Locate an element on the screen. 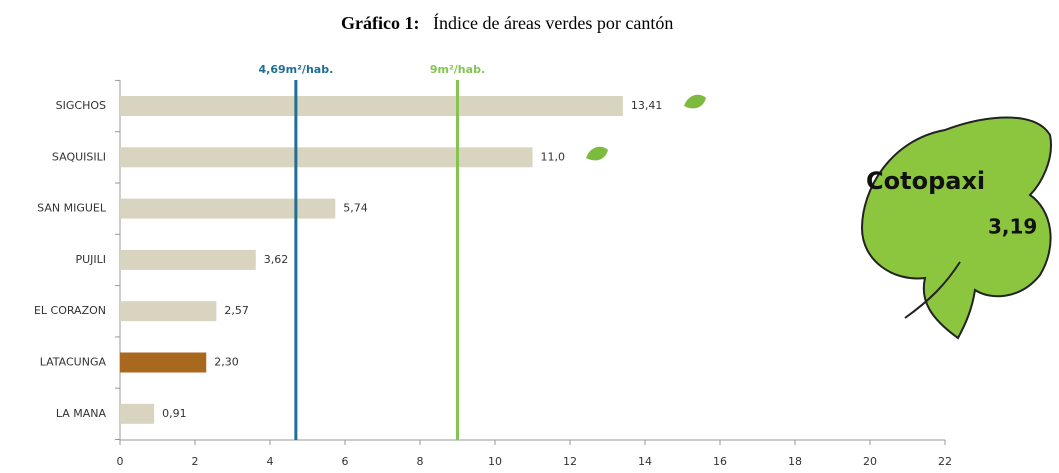 This screenshot has height=473, width=1059. leaf-stem is located at coordinates (932, 290).